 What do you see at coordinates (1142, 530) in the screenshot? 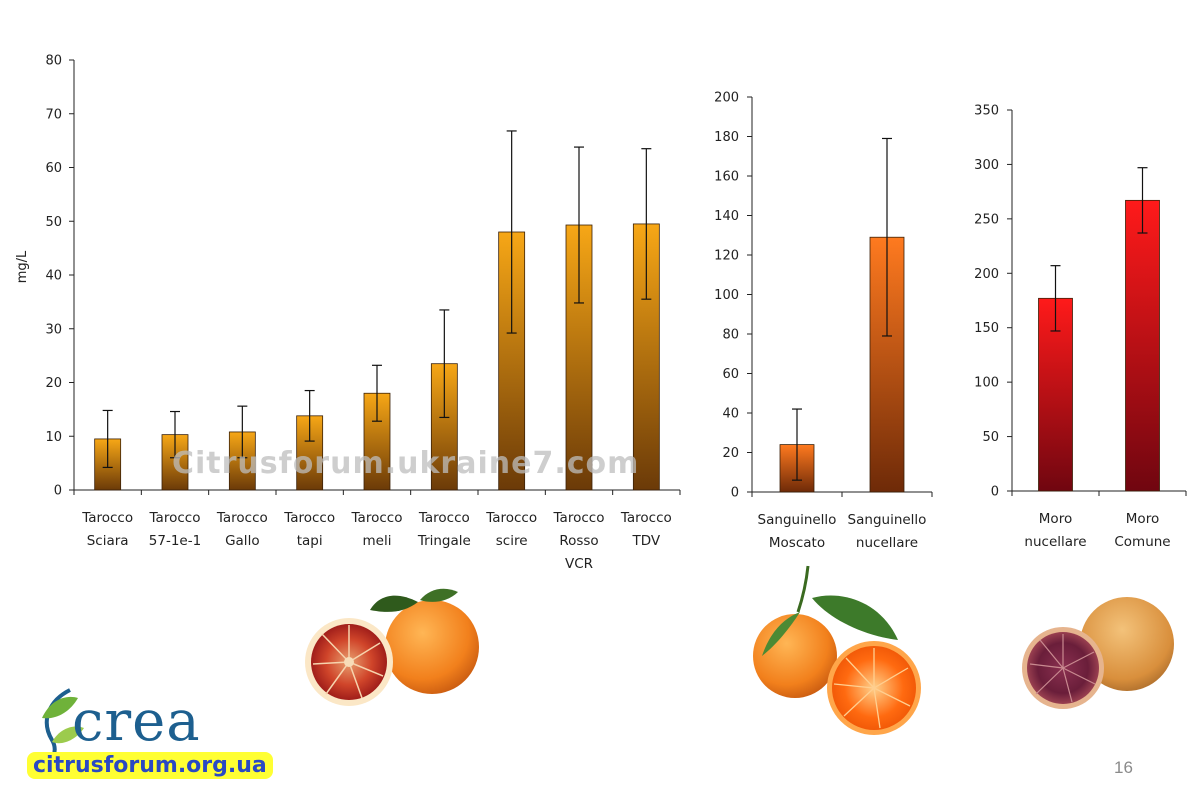
I see `category-label: Moro Comune` at bounding box center [1142, 530].